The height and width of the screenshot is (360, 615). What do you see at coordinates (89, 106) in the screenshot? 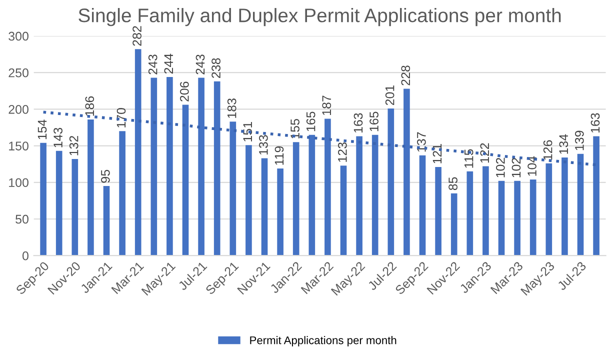
I see `data-label: 186` at bounding box center [89, 106].